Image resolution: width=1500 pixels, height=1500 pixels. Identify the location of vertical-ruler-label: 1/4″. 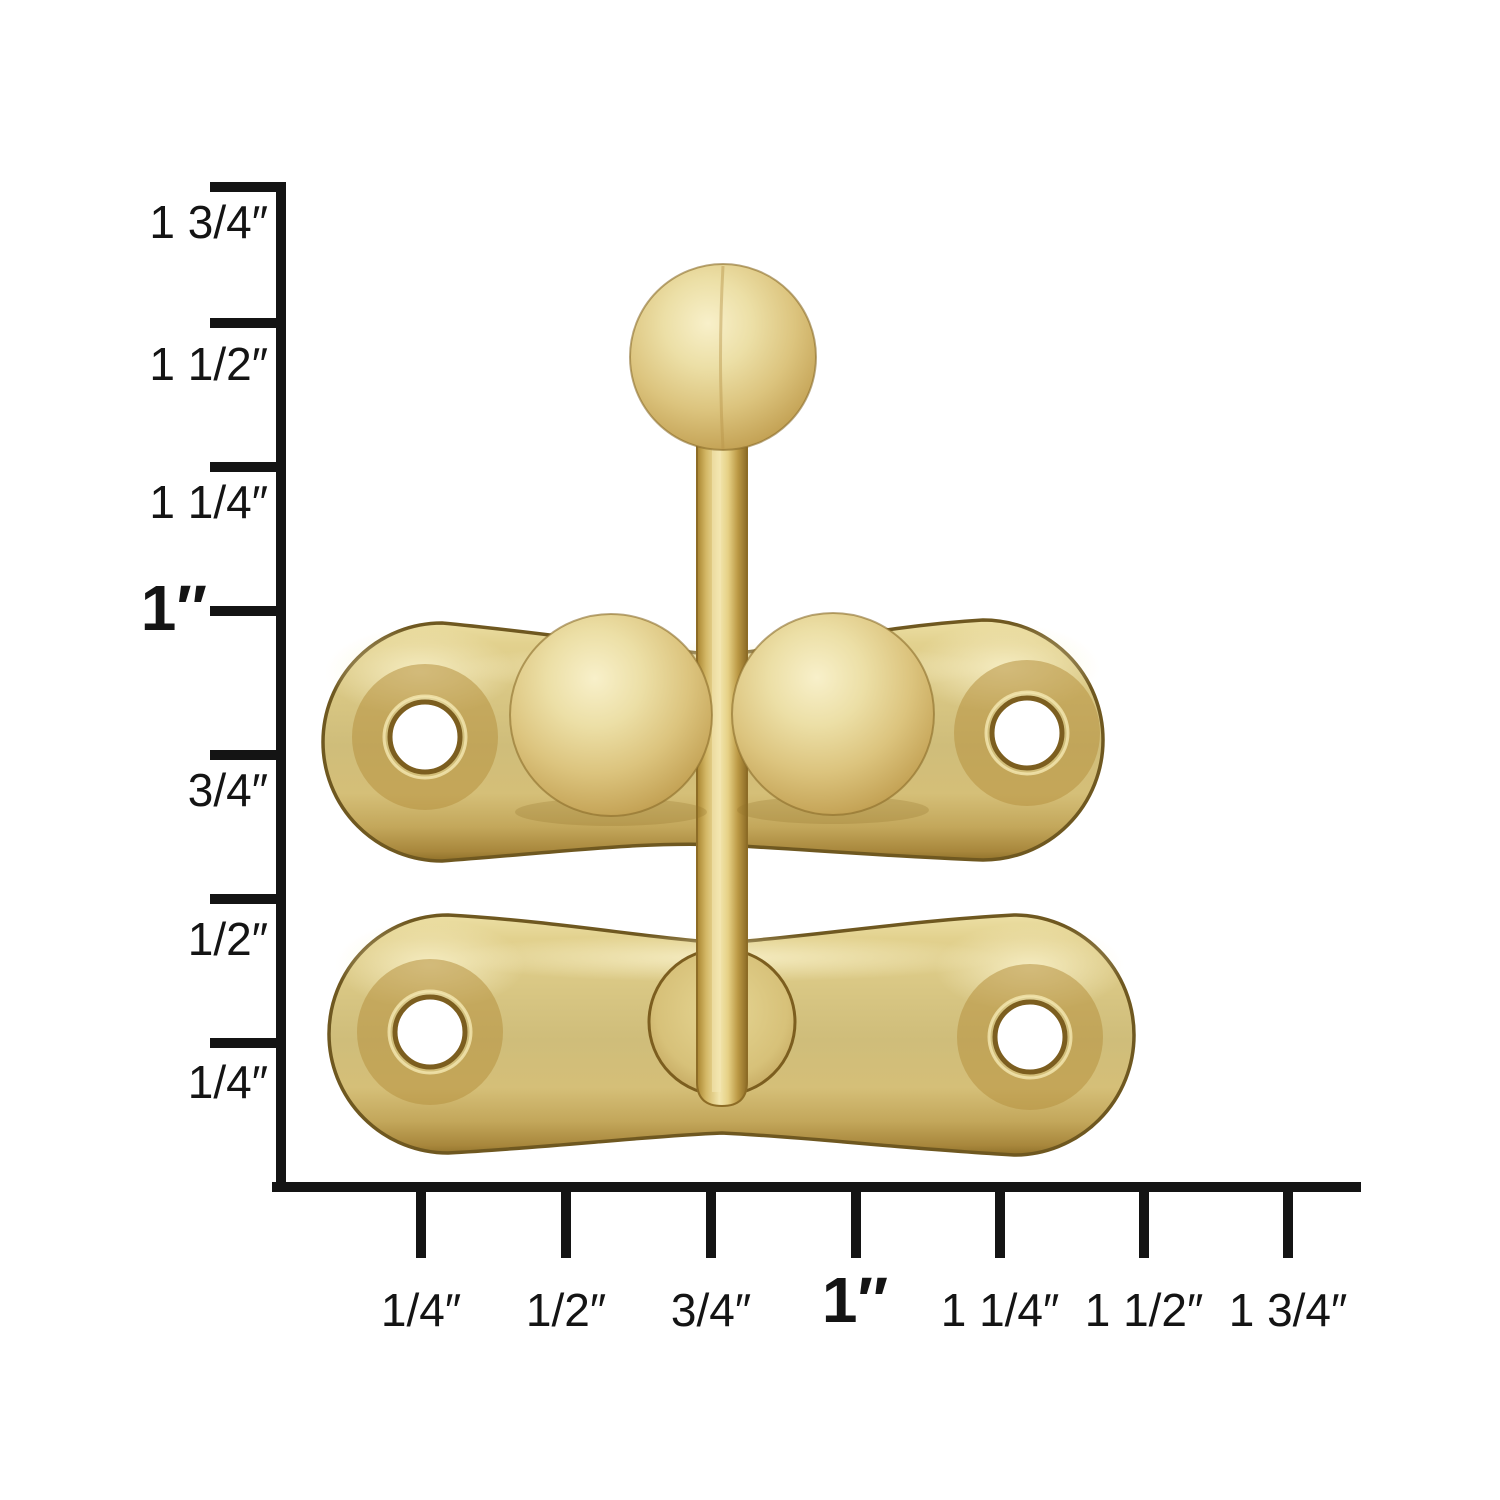
(227, 1082).